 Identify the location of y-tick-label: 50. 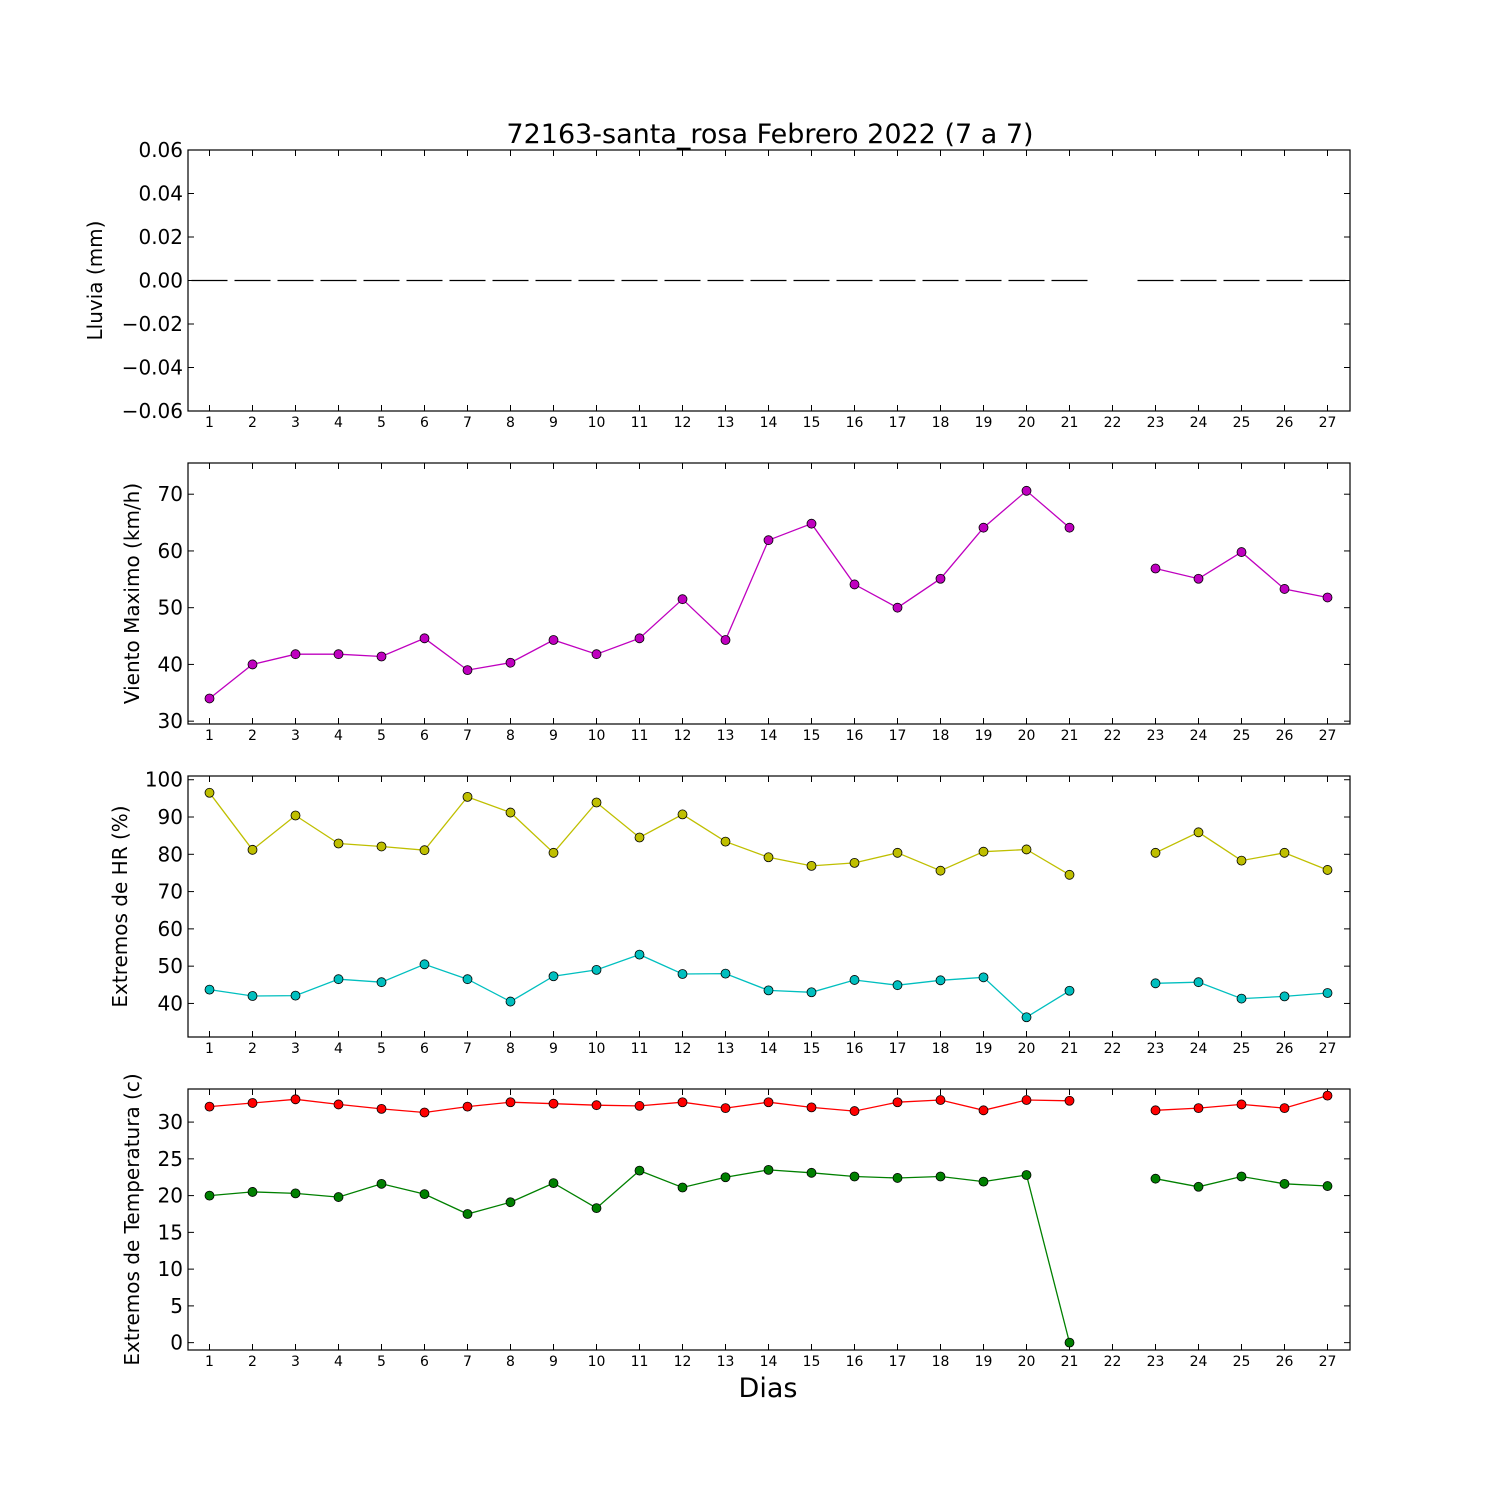
(170, 966).